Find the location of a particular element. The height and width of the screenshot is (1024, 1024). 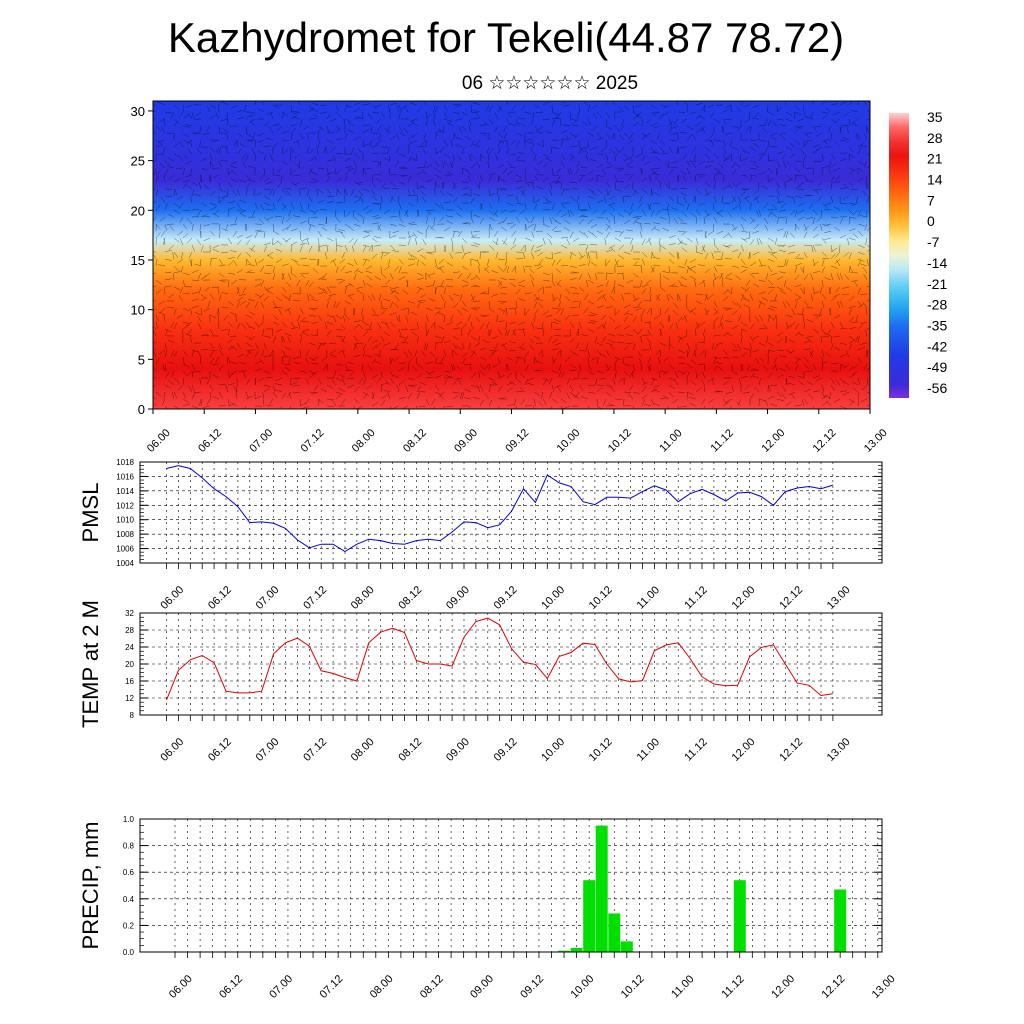

ytick-label: 0.2 is located at coordinates (129, 925).